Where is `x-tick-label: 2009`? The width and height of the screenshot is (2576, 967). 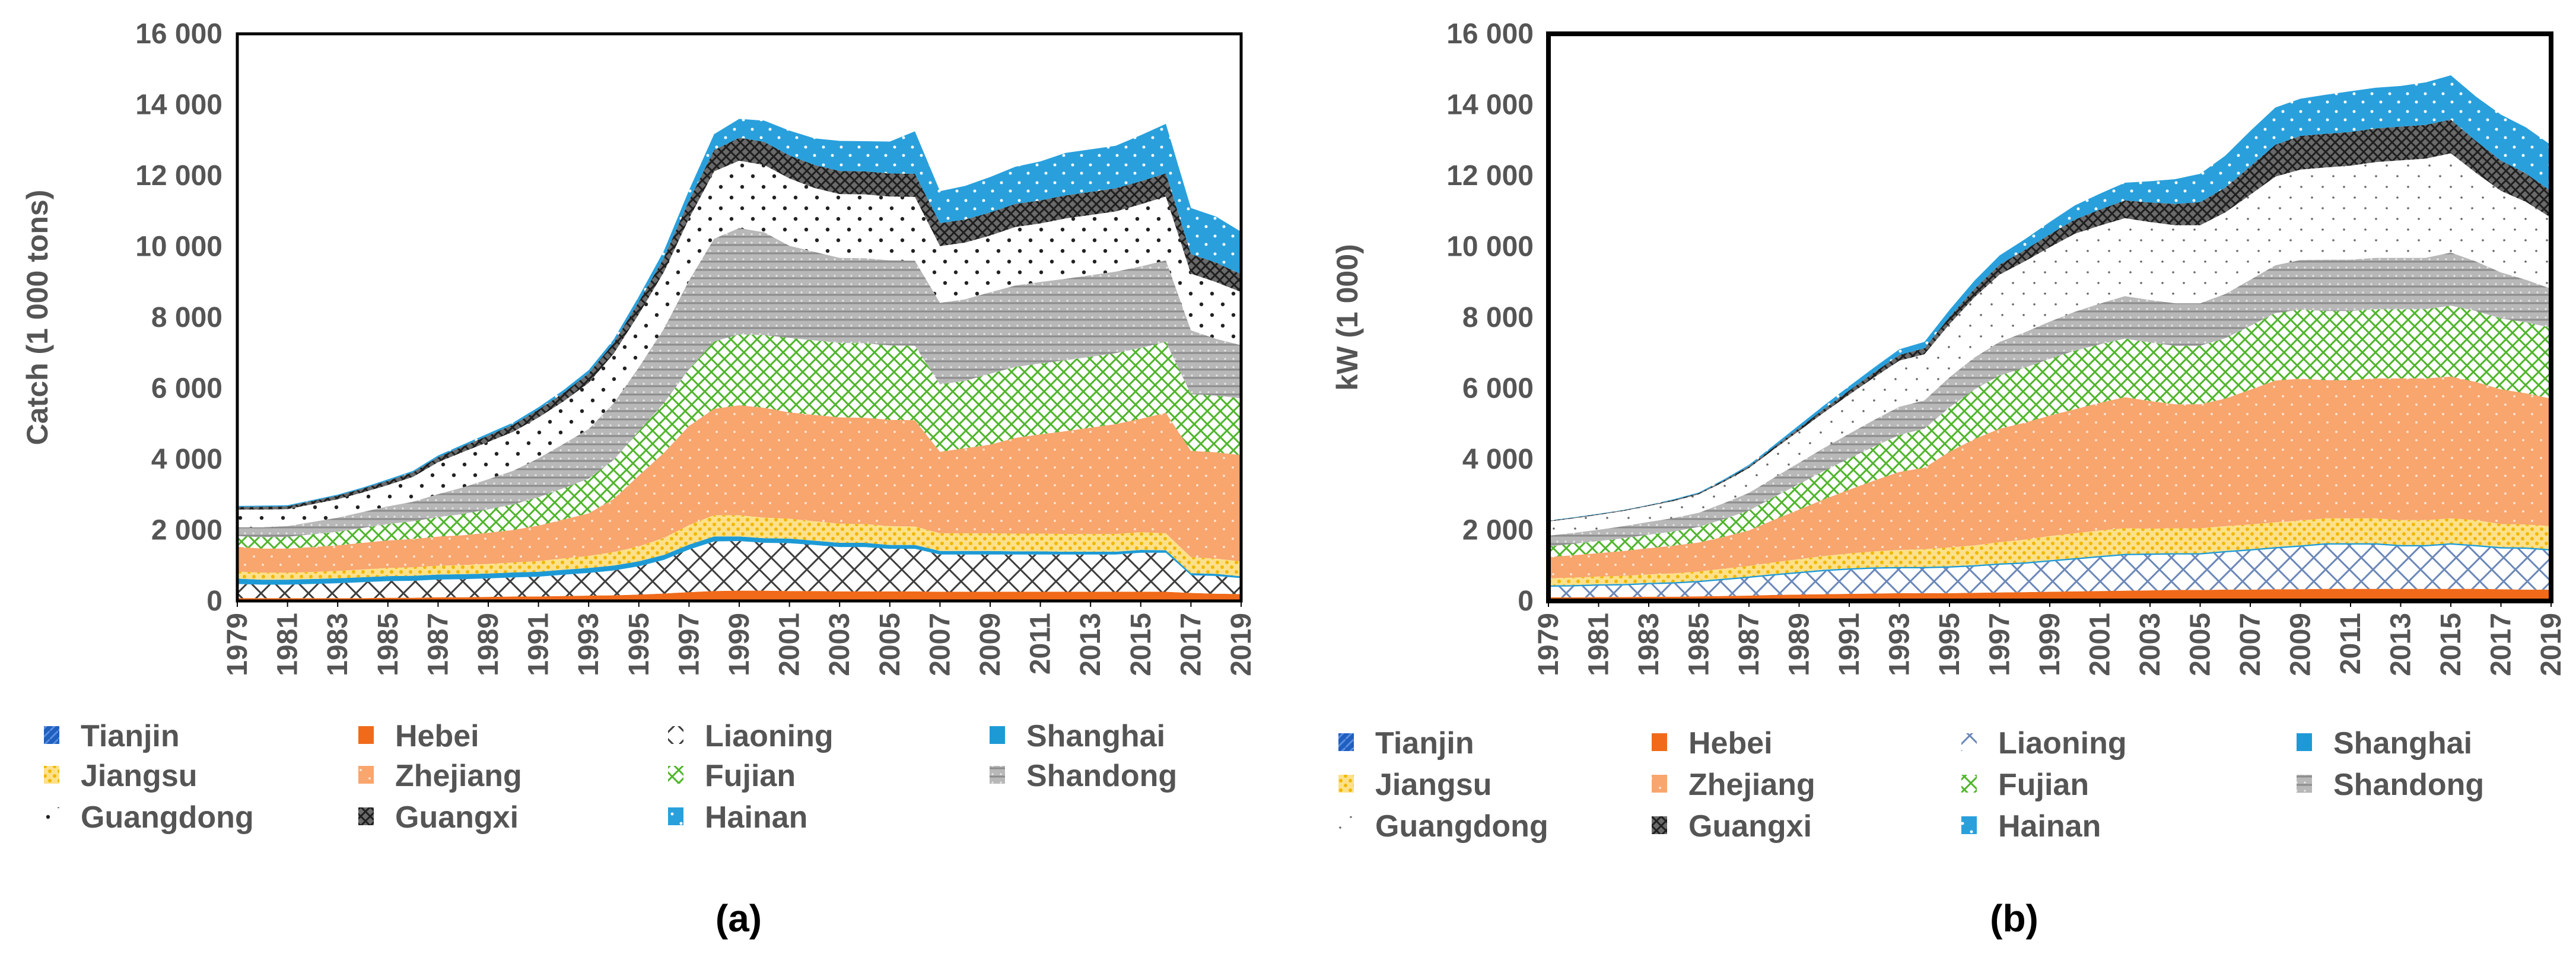
x-tick-label: 2009 is located at coordinates (990, 644).